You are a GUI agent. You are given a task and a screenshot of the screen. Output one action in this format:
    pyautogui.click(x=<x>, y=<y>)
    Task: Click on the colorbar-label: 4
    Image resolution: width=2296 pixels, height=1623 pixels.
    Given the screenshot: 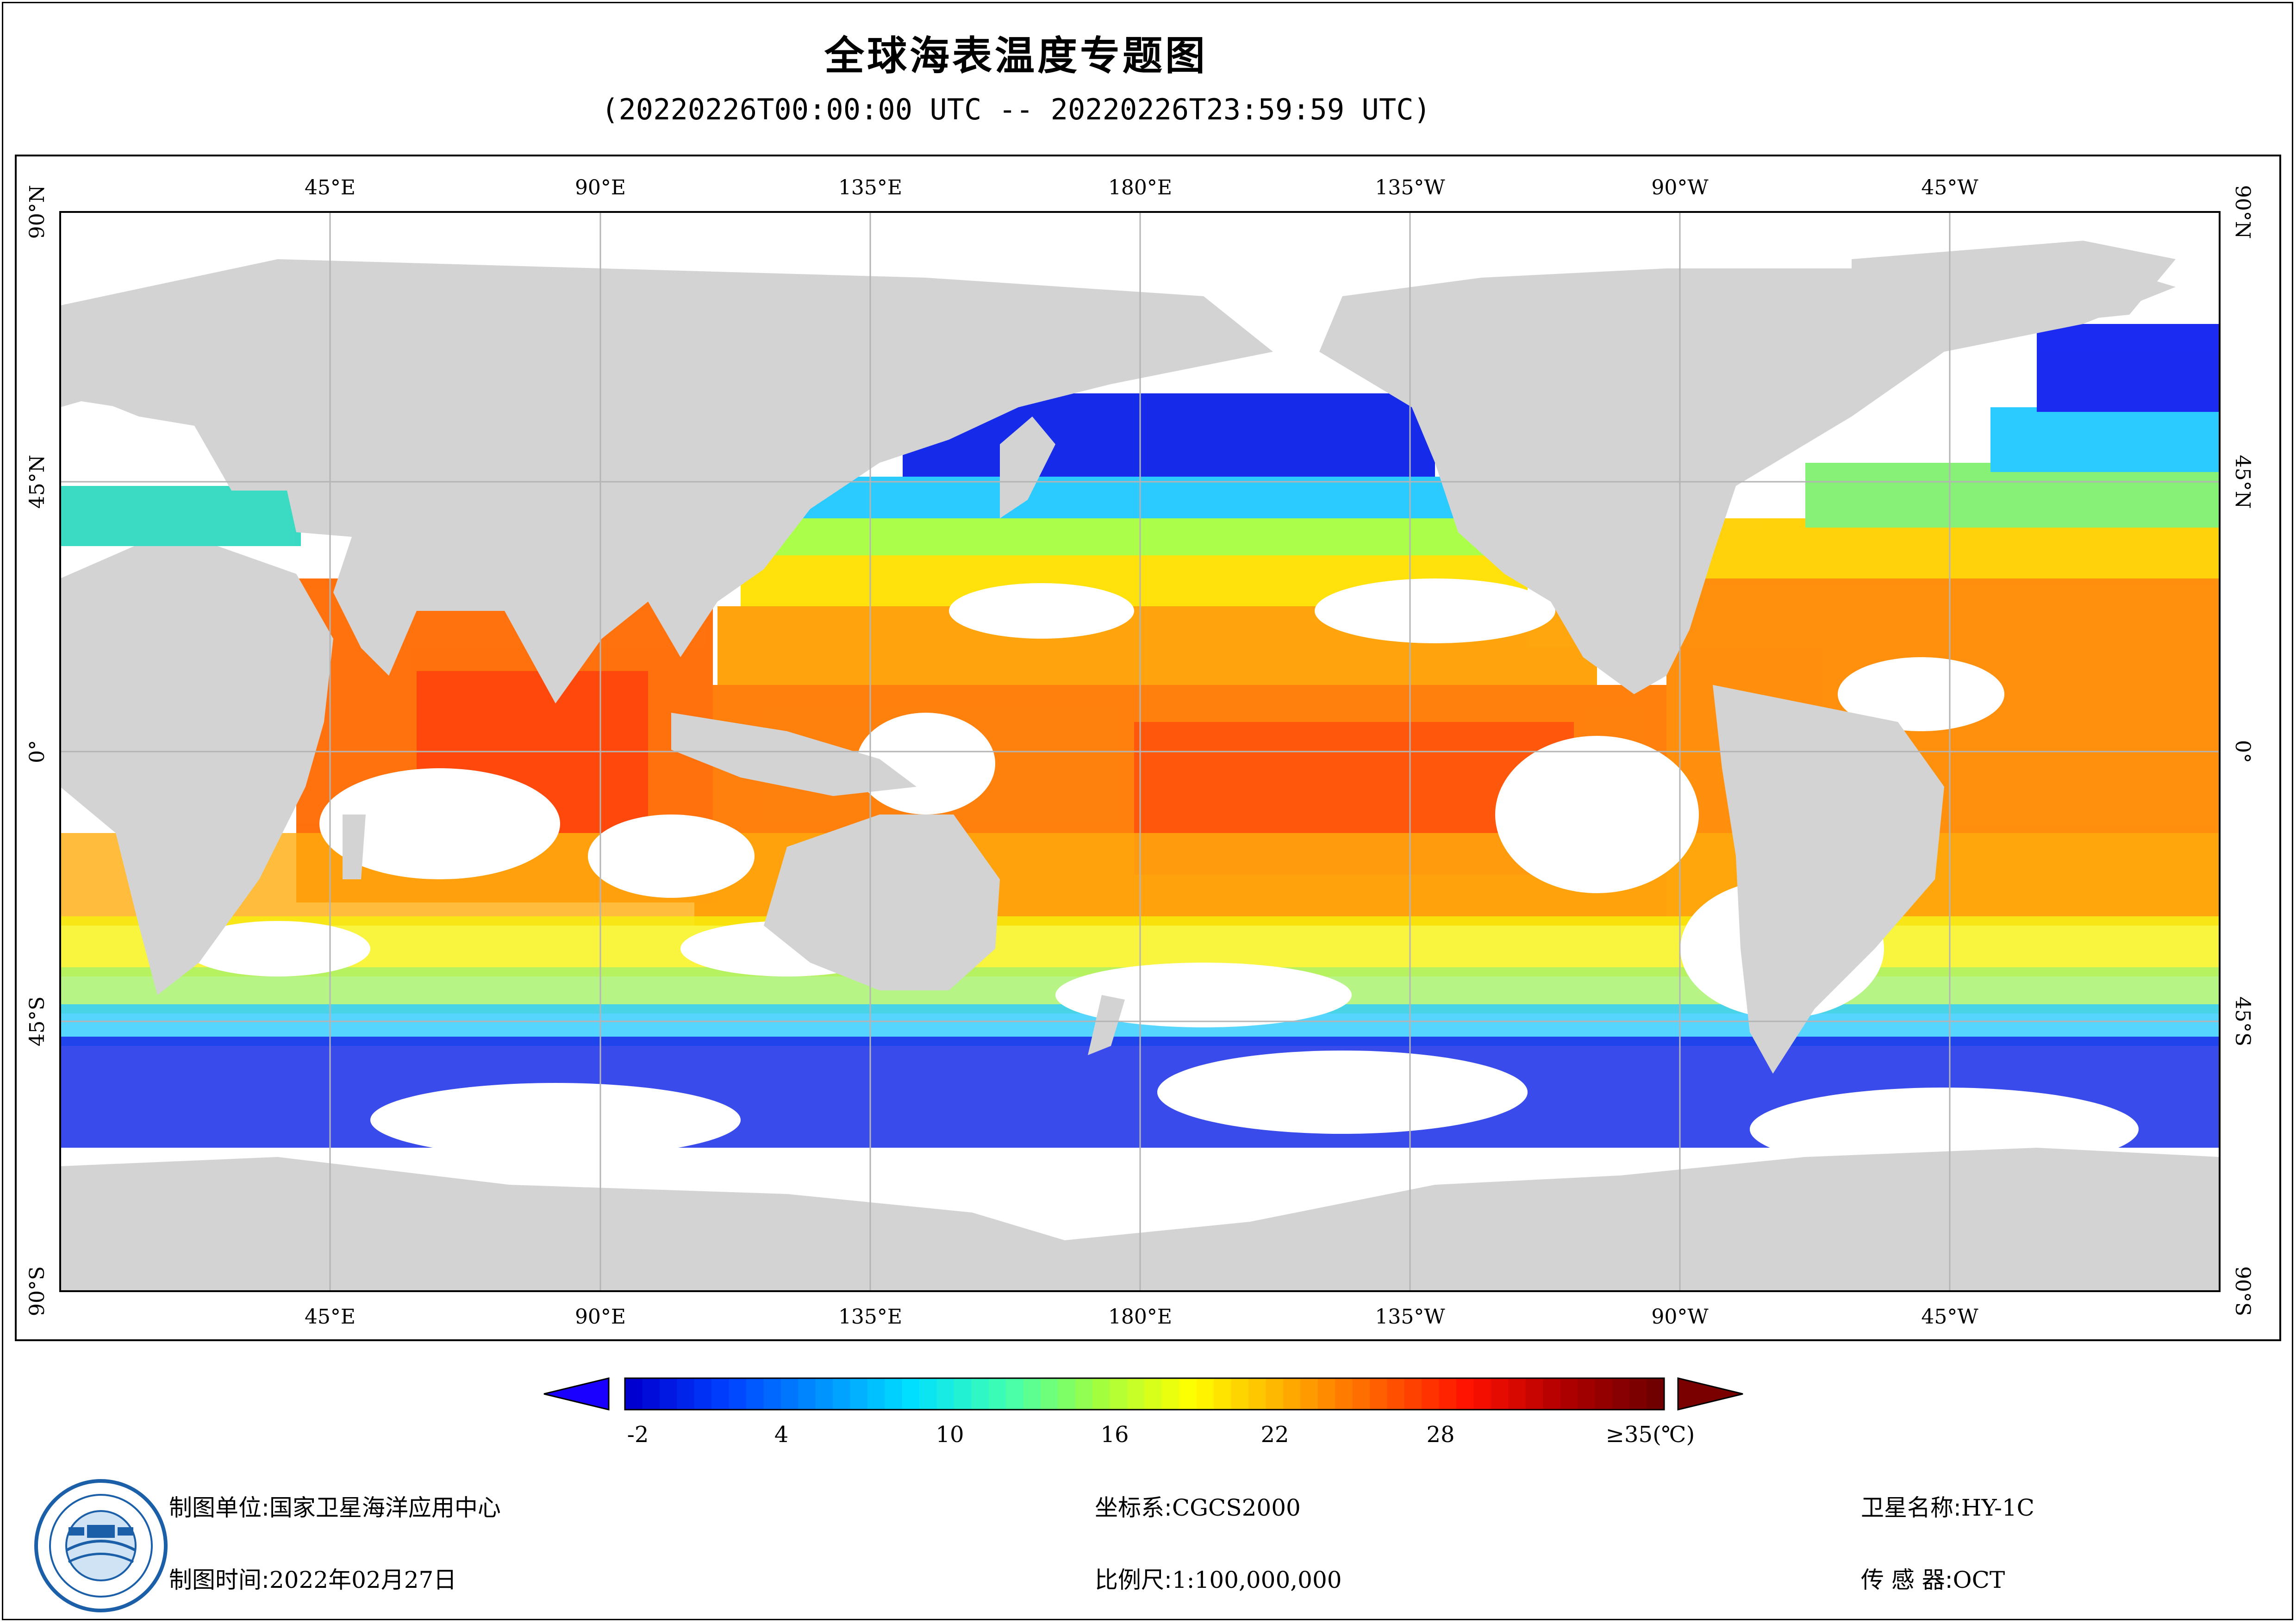 What is the action you would take?
    pyautogui.click(x=781, y=1435)
    